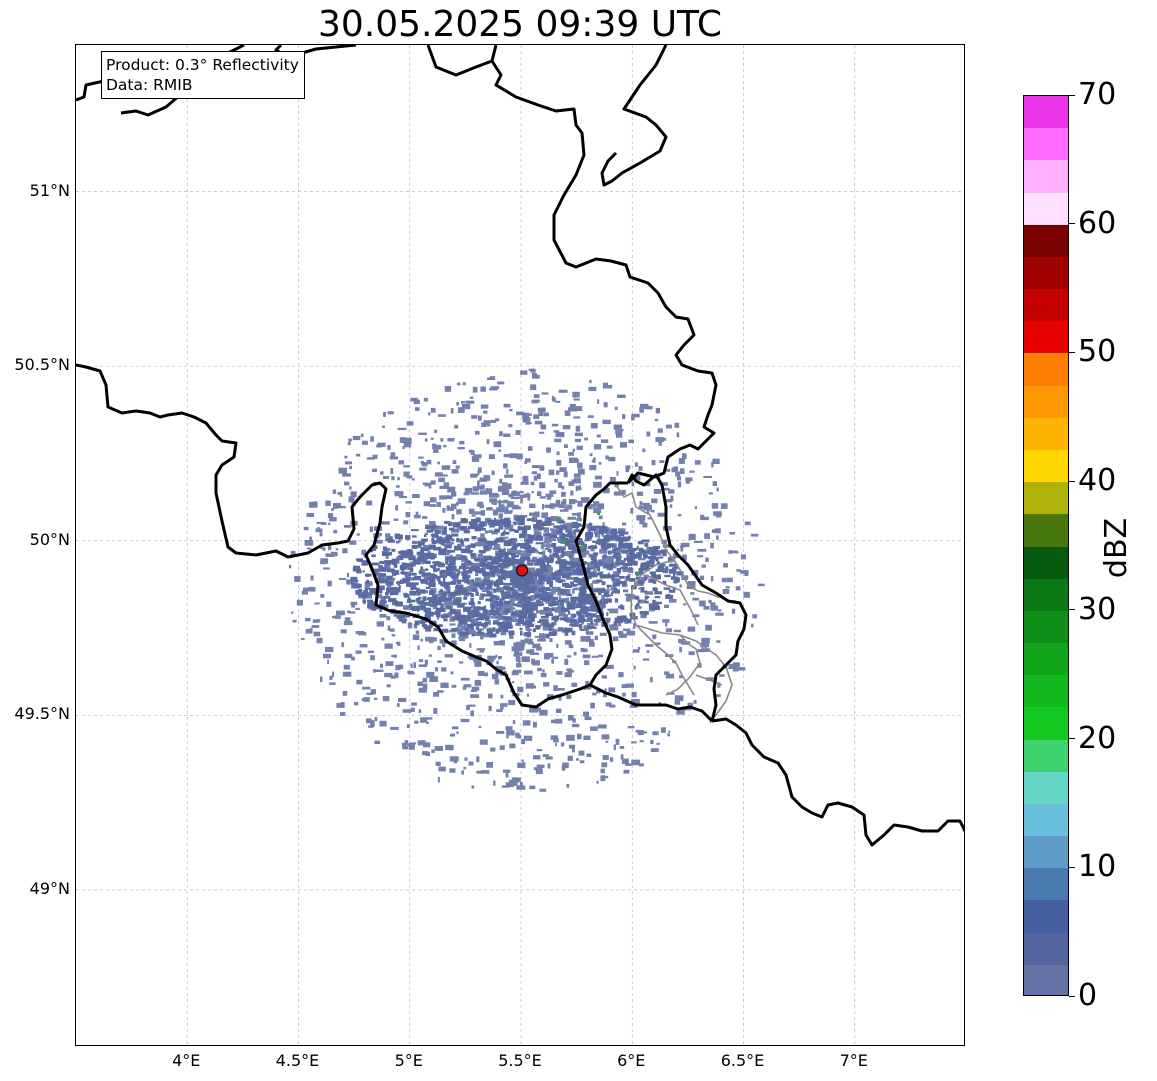 This screenshot has height=1081, width=1157. I want to click on border-fr-be, so click(333, 536).